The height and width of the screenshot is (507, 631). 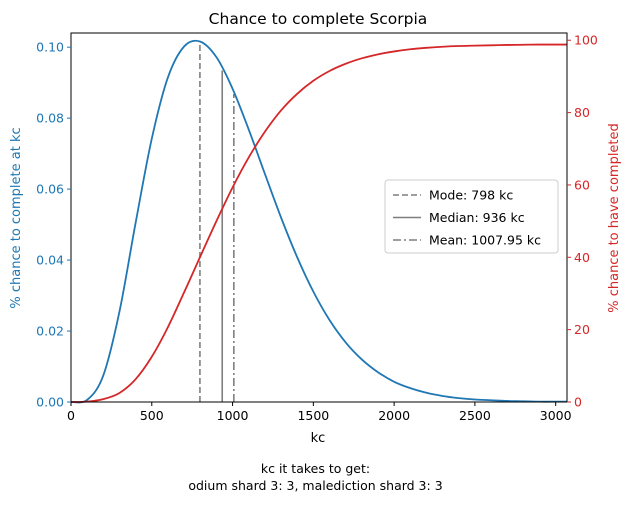 I want to click on x-tick-label: 0, so click(x=71, y=415).